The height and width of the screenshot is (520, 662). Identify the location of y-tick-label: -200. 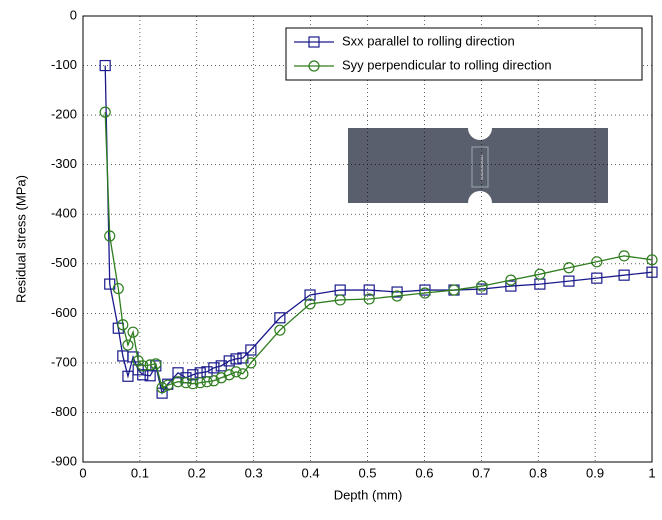
(64, 114).